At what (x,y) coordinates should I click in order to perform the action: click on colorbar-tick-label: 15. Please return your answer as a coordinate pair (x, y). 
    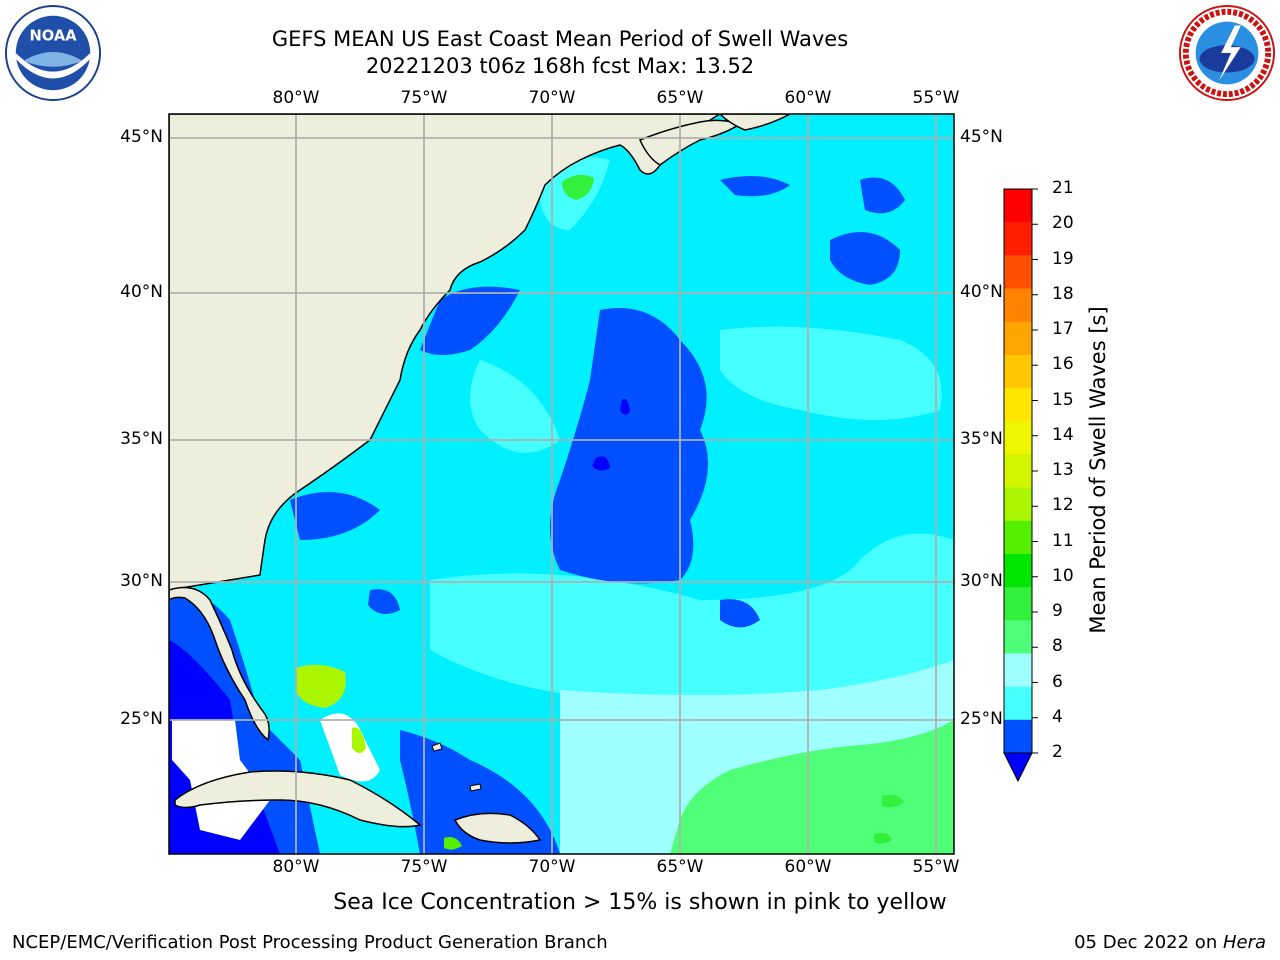
    Looking at the image, I should click on (1063, 399).